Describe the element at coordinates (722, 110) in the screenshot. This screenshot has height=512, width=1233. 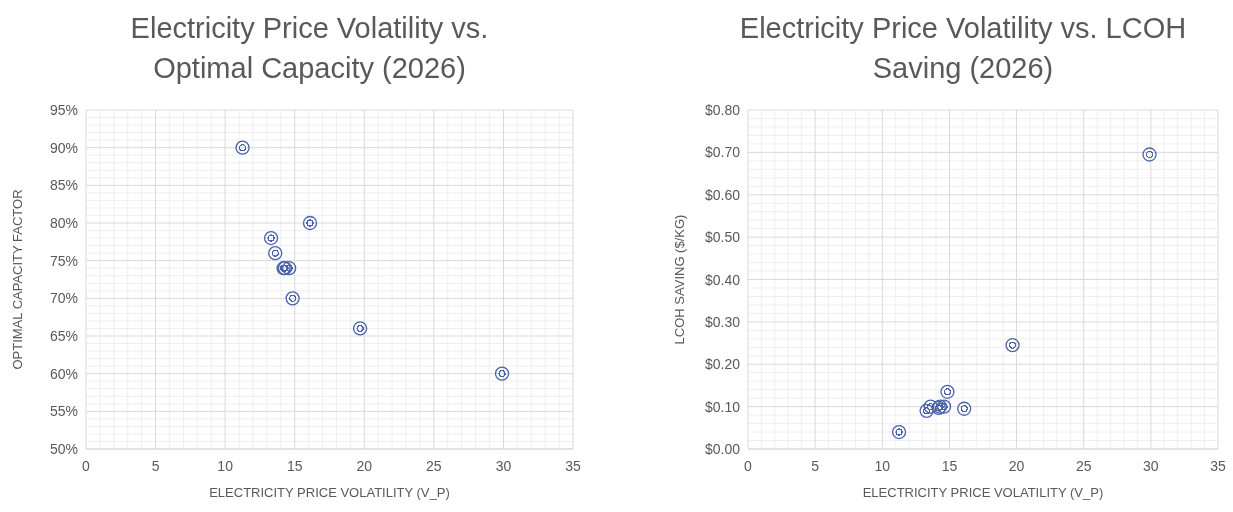
I see `y-tick-label: $0.80` at that location.